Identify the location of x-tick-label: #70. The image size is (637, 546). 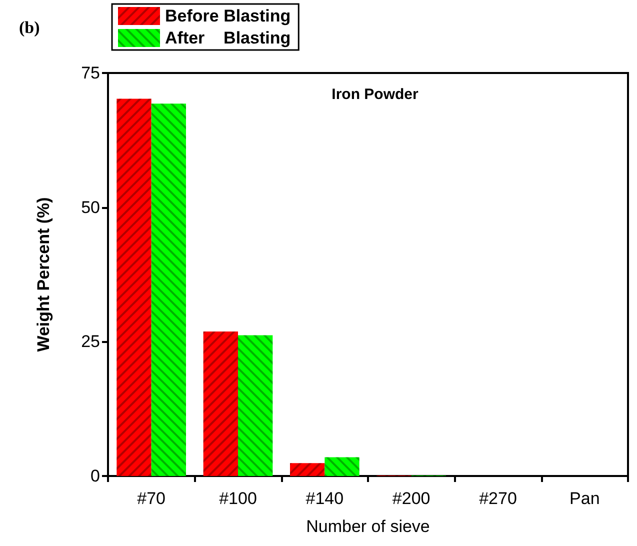
(151, 498).